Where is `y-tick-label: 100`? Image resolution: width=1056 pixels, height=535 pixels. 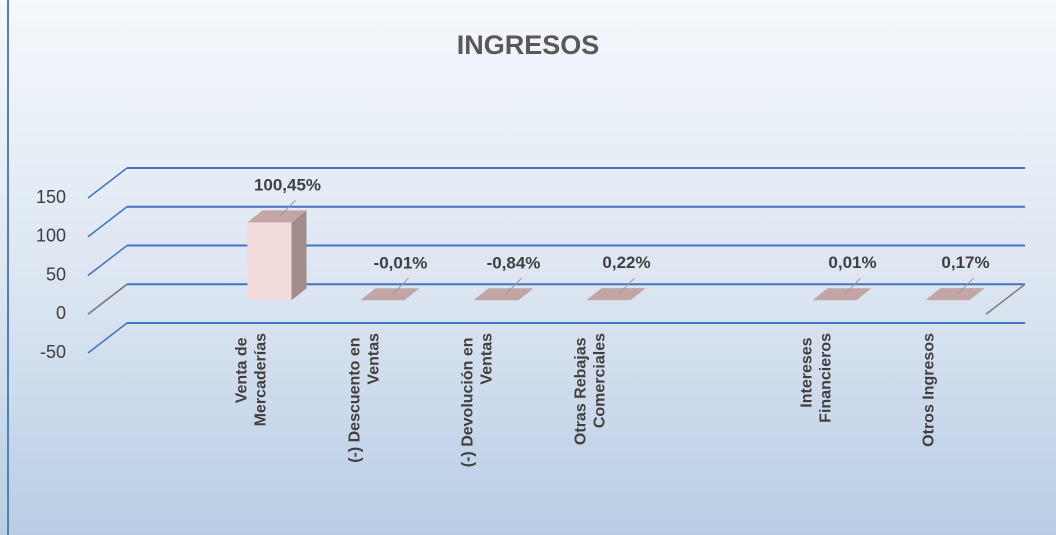 y-tick-label: 100 is located at coordinates (51, 236).